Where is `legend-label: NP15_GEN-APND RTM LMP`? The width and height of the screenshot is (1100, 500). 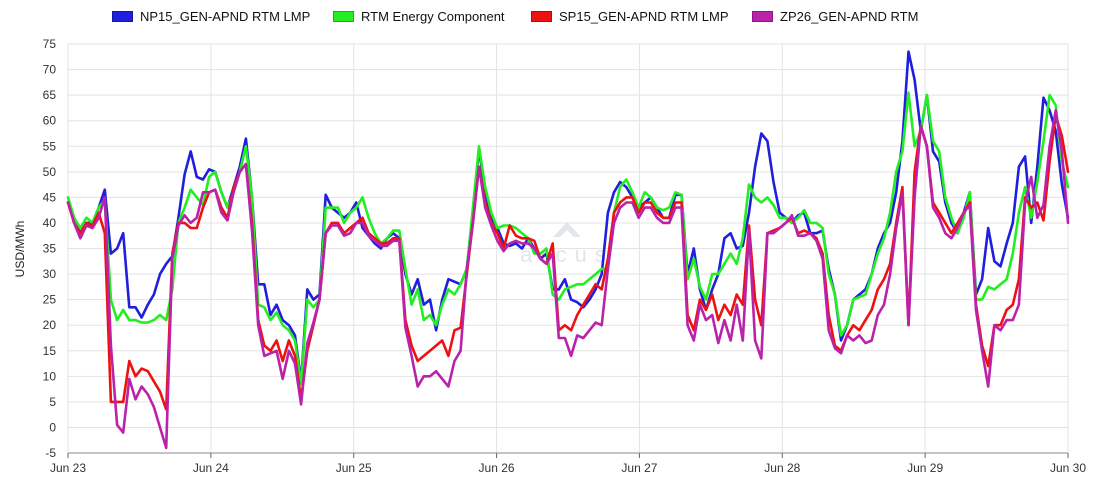
legend-label: NP15_GEN-APND RTM LMP is located at coordinates (225, 16).